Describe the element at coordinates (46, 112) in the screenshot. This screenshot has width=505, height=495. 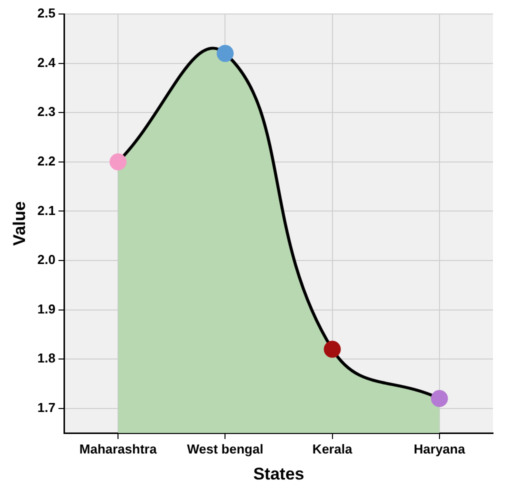
I see `y-tick-label: 2.3` at that location.